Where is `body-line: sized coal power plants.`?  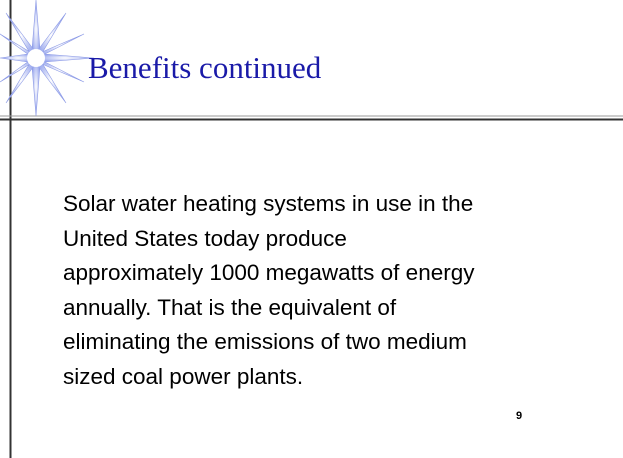
body-line: sized coal power plants. is located at coordinates (183, 376).